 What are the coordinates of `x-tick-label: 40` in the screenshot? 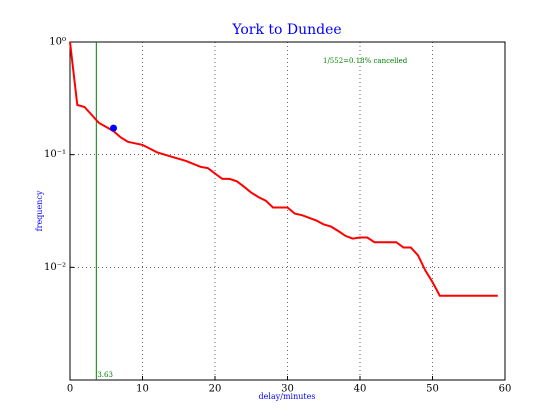 It's located at (360, 389).